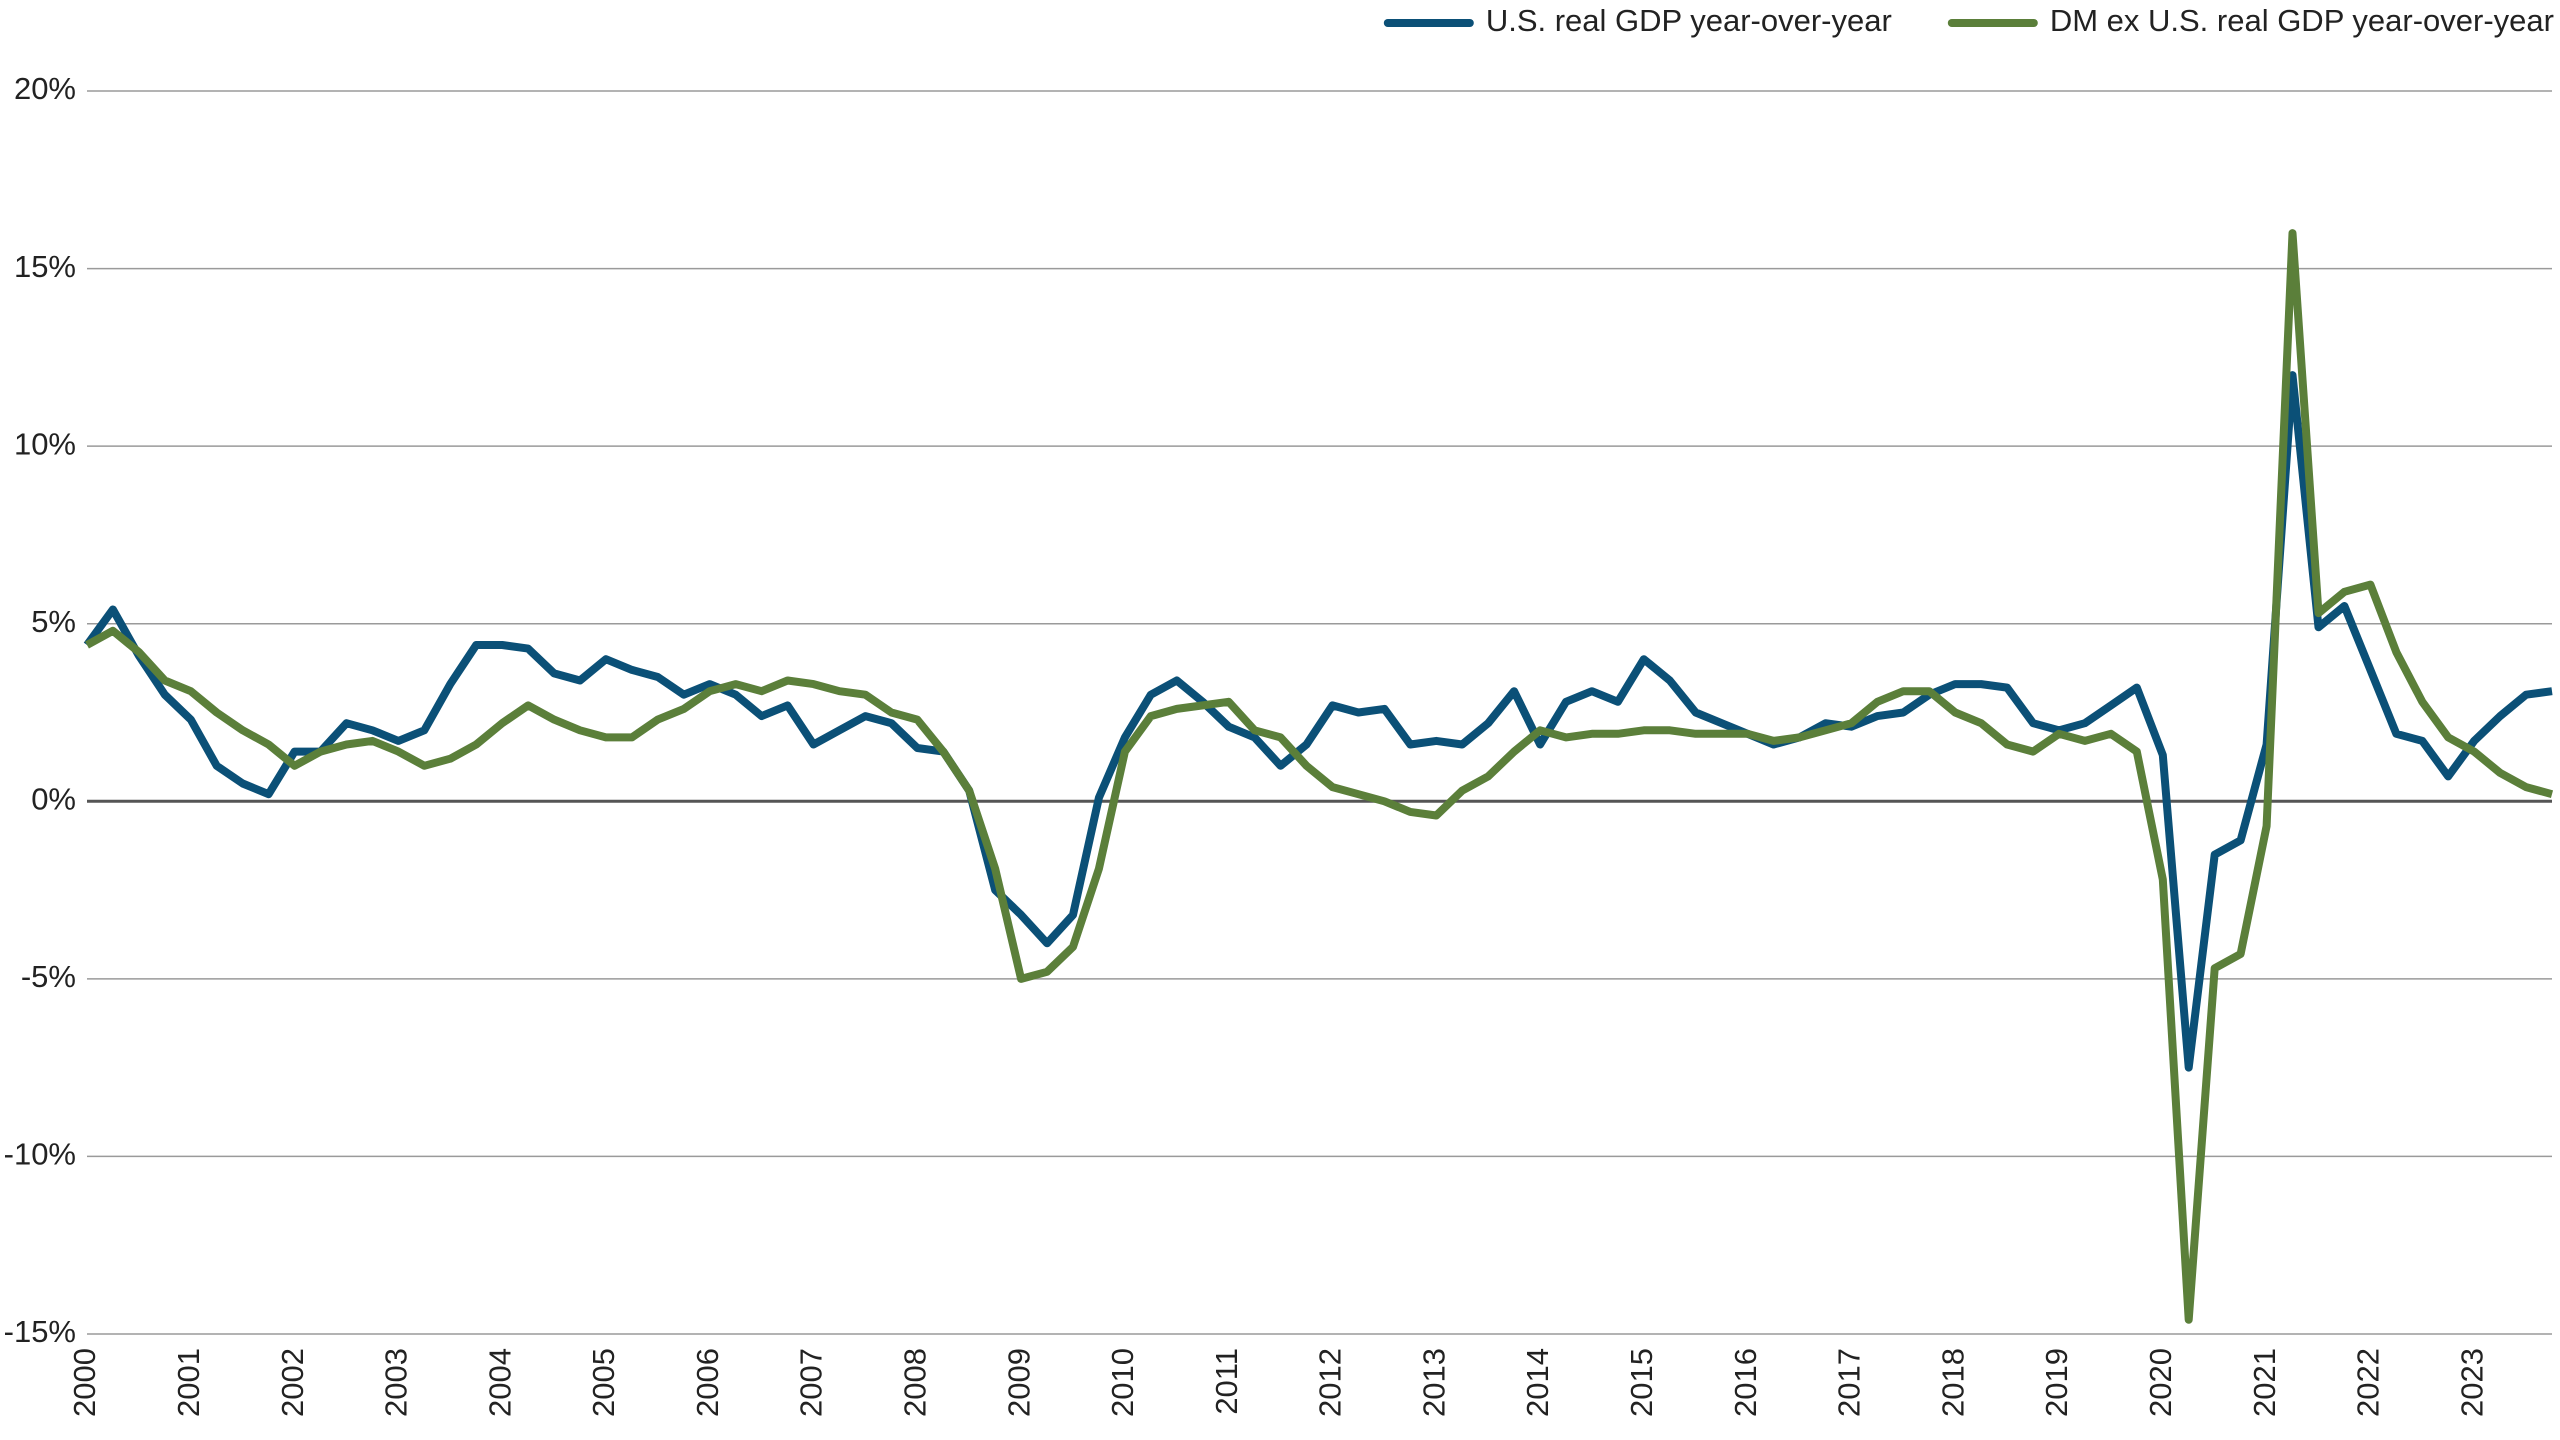 This screenshot has width=2560, height=1440. I want to click on x-tick-label: 2017, so click(1849, 1382).